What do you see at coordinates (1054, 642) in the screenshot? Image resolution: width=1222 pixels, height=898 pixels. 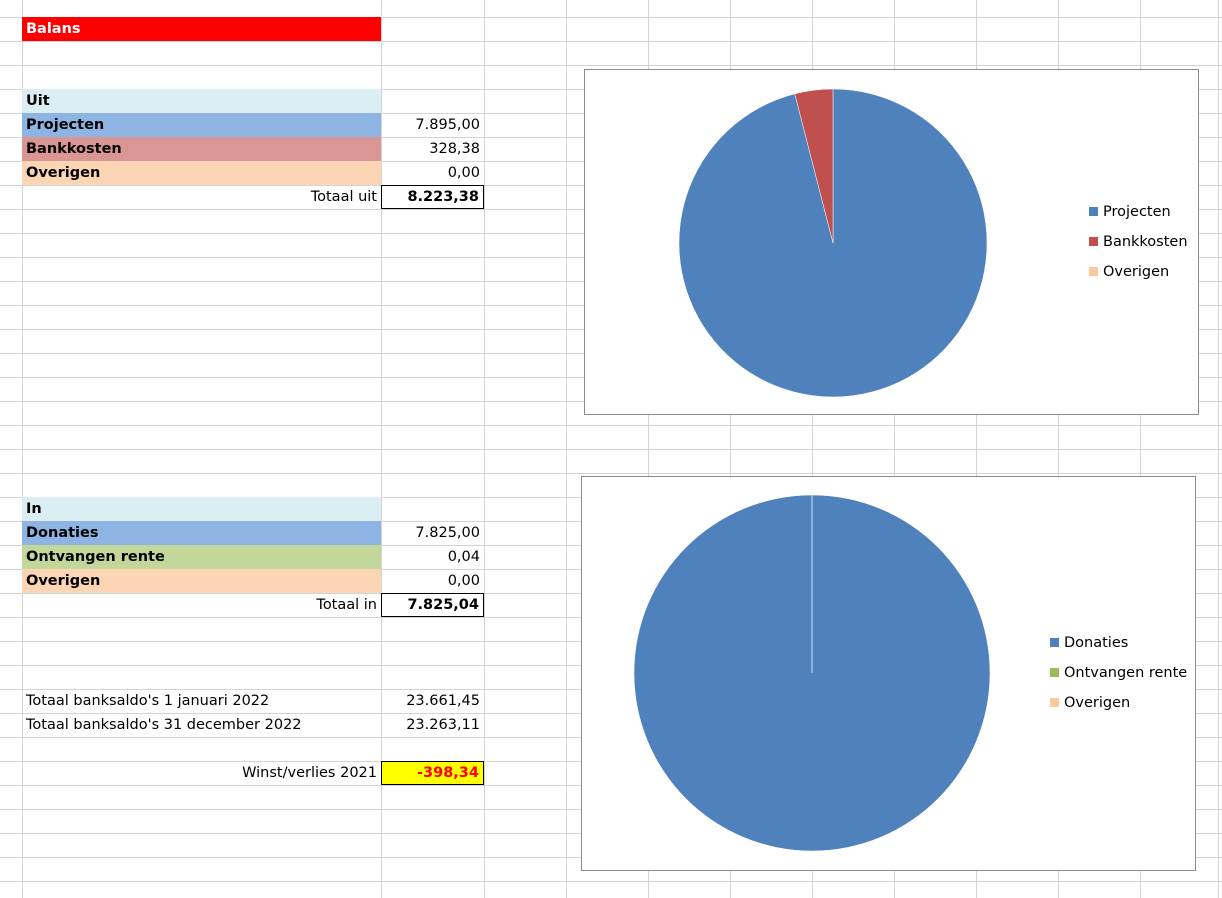 I see `legend-swatch-donaties` at bounding box center [1054, 642].